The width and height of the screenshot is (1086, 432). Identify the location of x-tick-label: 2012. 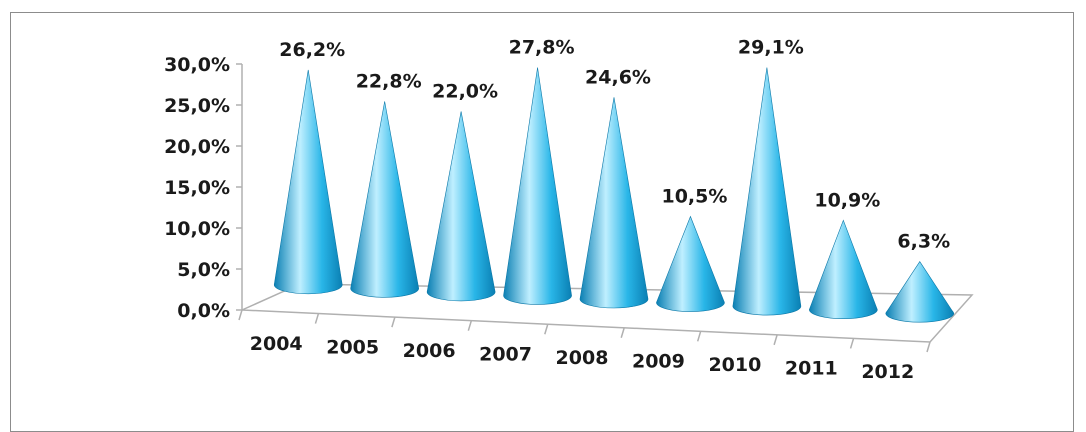
(887, 372).